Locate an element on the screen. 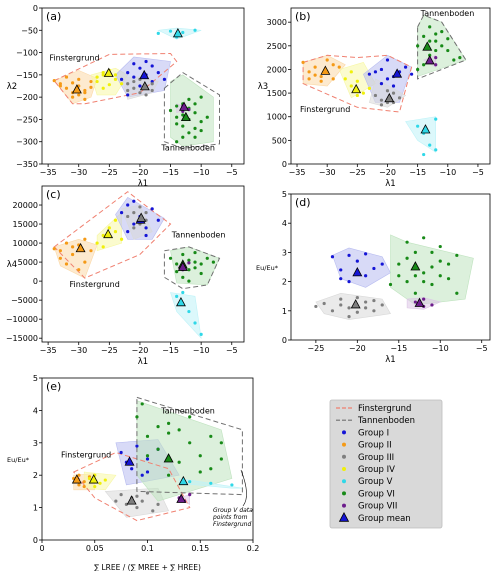 The width and height of the screenshot is (500, 571). y-tick-label: −250 is located at coordinates (27, 119).